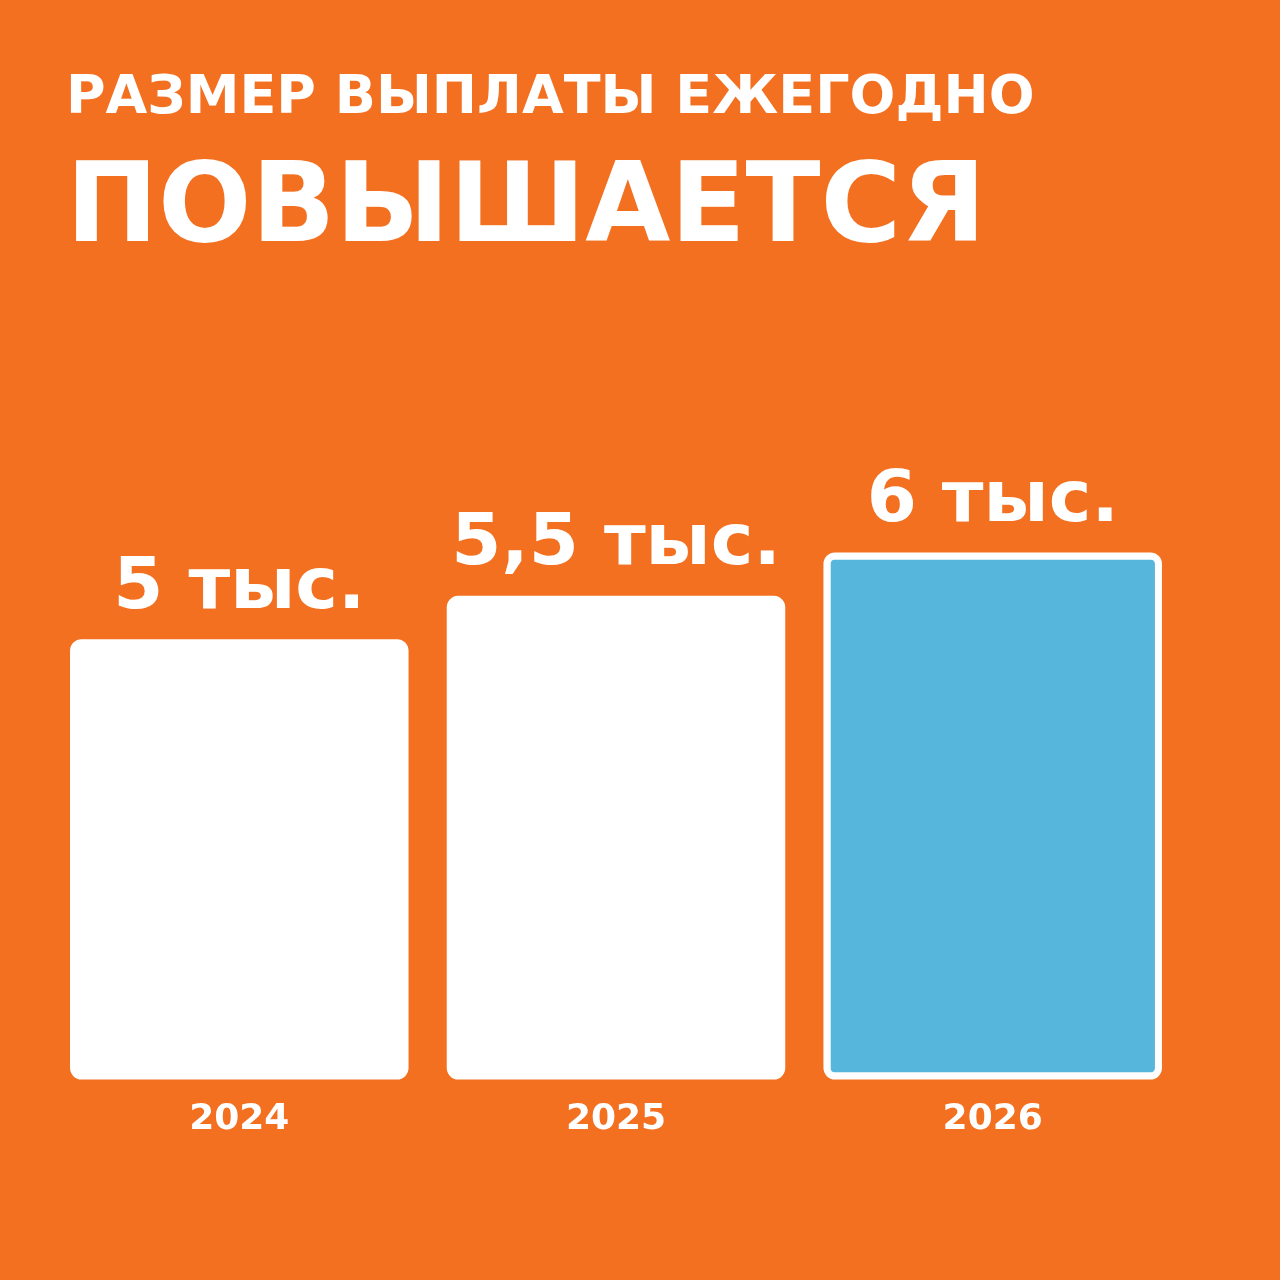  What do you see at coordinates (550, 94) in the screenshot?
I see `chart-title: РАЗМЕР ВЫПЛАТЫ ЕЖЕГОДНО` at bounding box center [550, 94].